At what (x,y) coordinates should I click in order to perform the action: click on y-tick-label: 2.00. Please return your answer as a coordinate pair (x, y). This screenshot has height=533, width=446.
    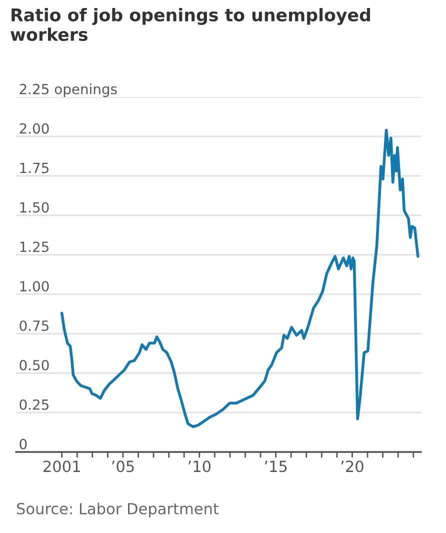
    Looking at the image, I should click on (34, 128).